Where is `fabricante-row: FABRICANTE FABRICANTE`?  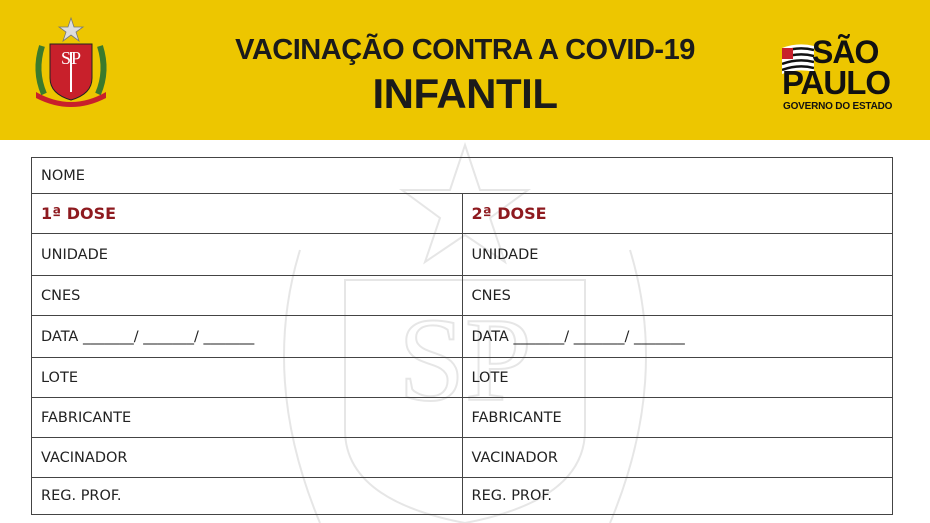 fabricante-row: FABRICANTE FABRICANTE is located at coordinates (462, 417).